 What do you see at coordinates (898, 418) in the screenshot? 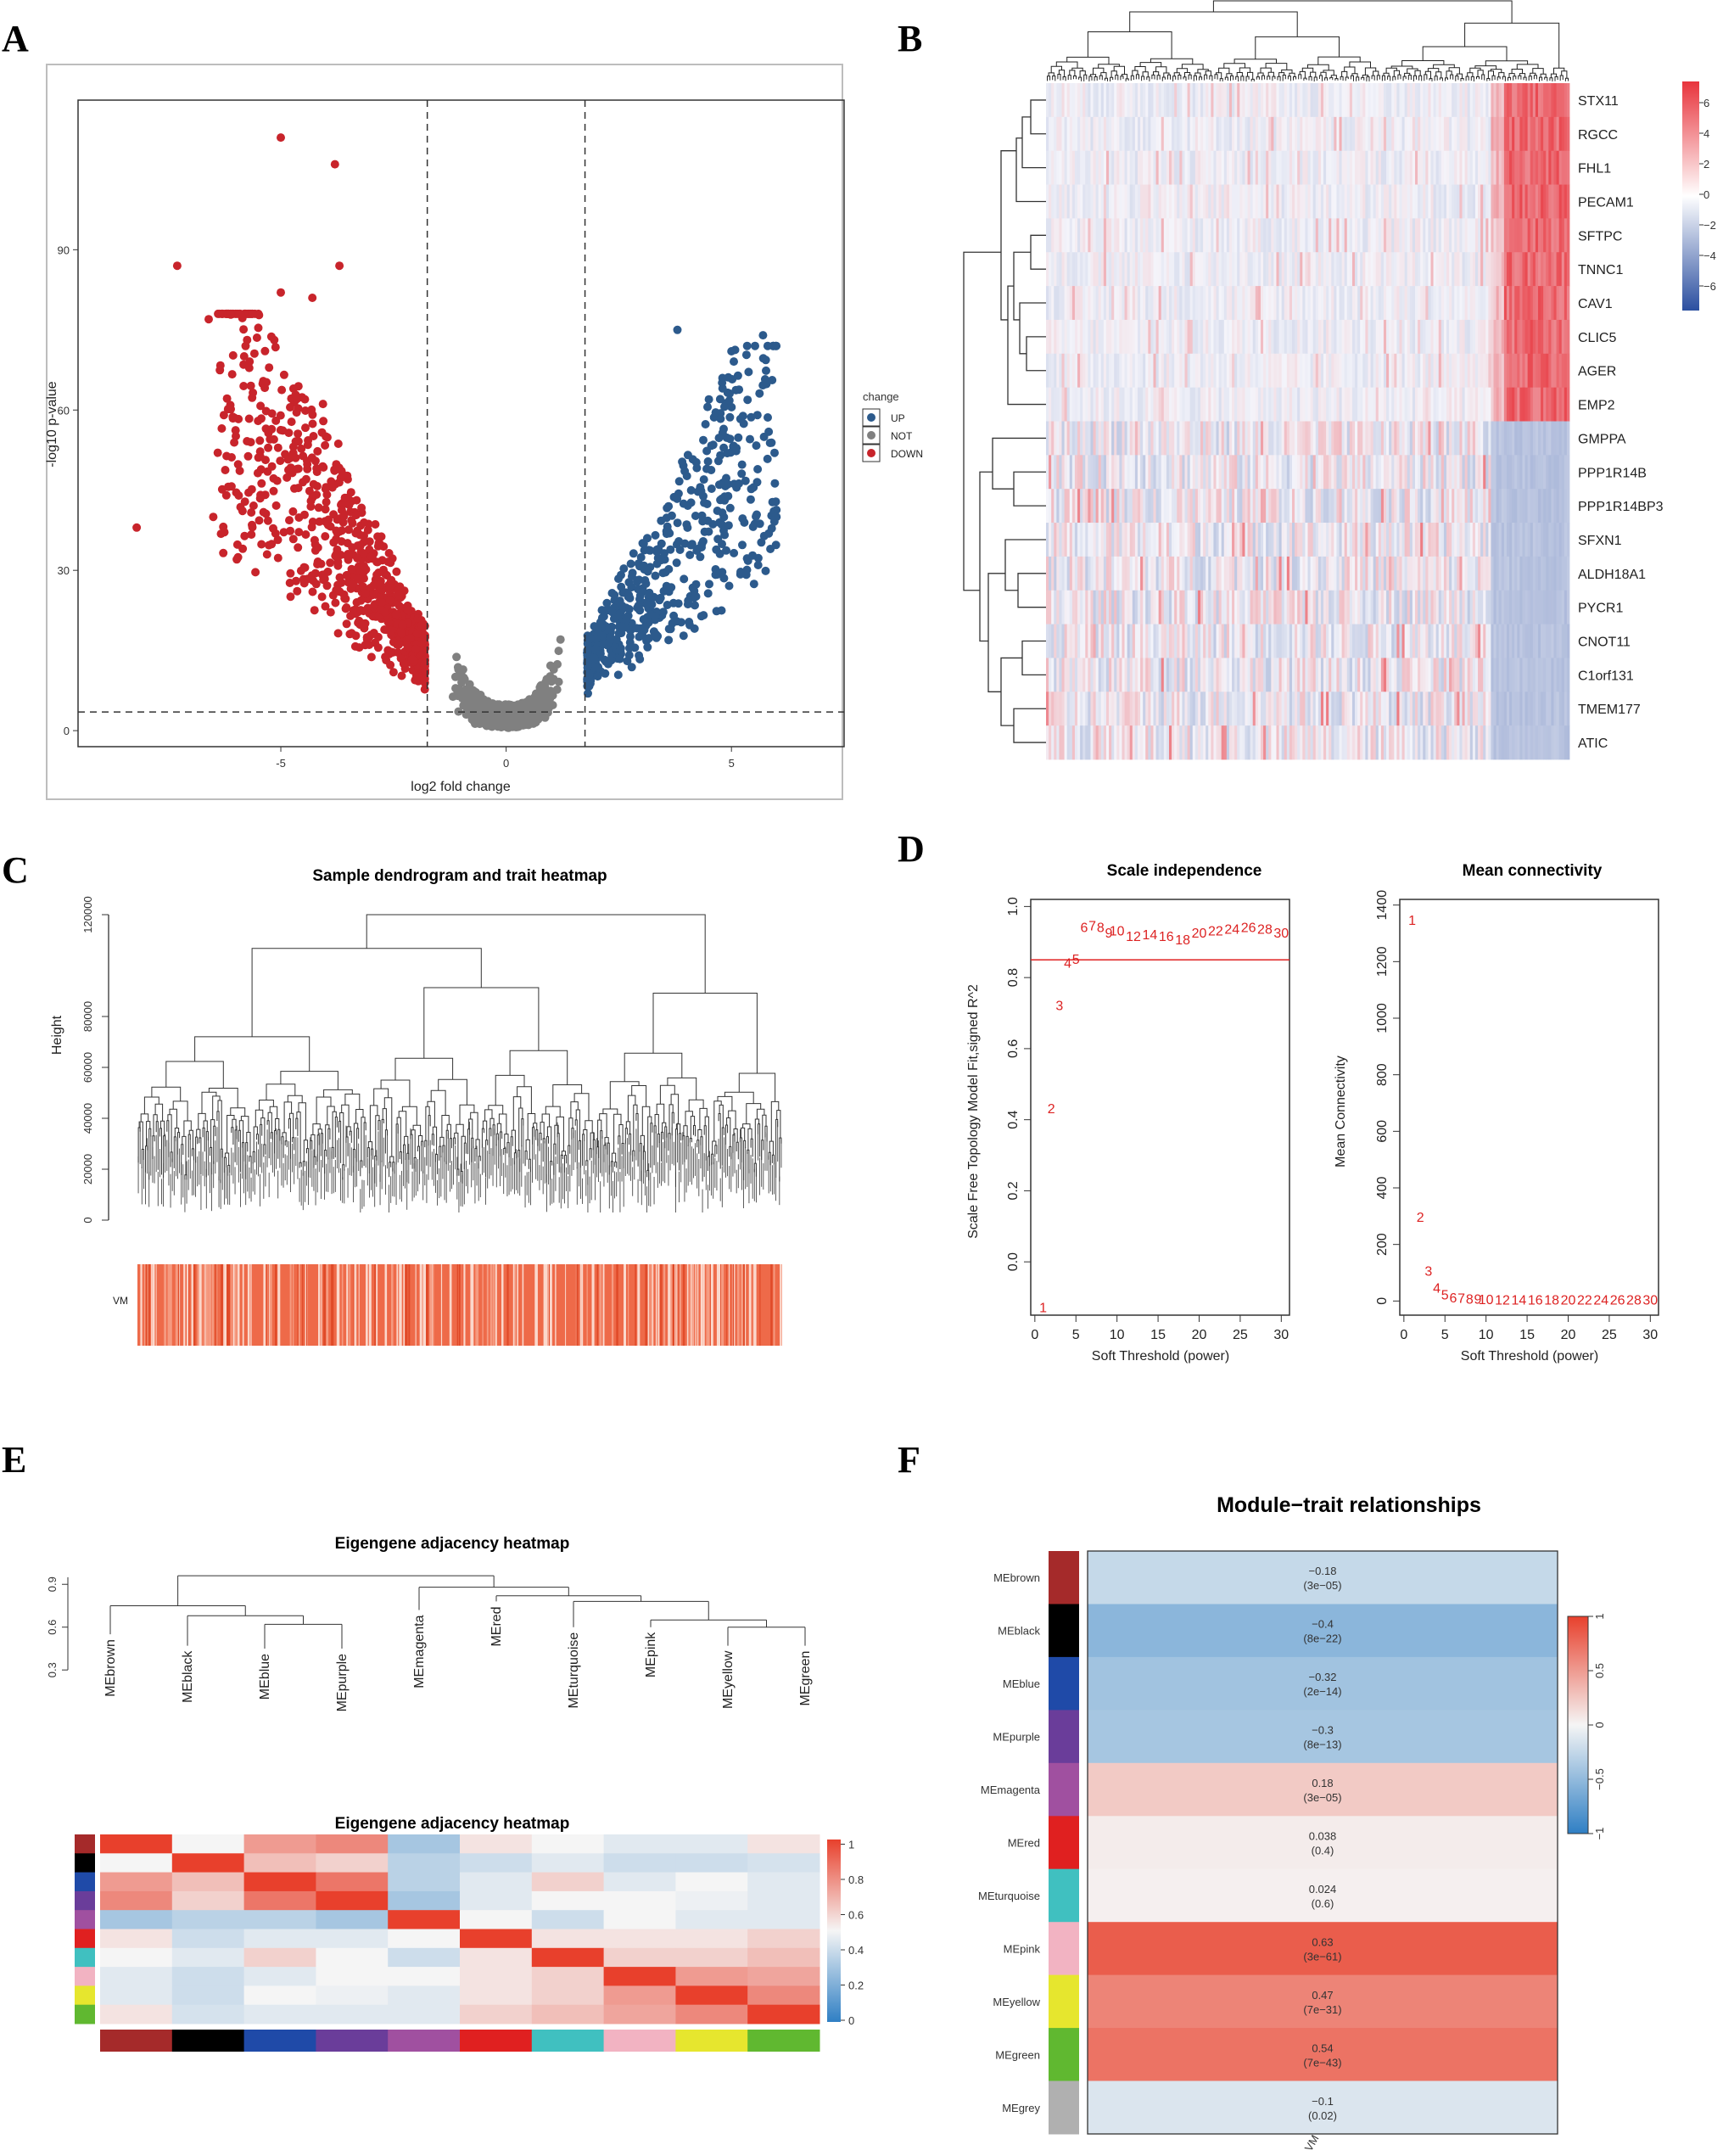
I see `legend-label-up: UP` at bounding box center [898, 418].